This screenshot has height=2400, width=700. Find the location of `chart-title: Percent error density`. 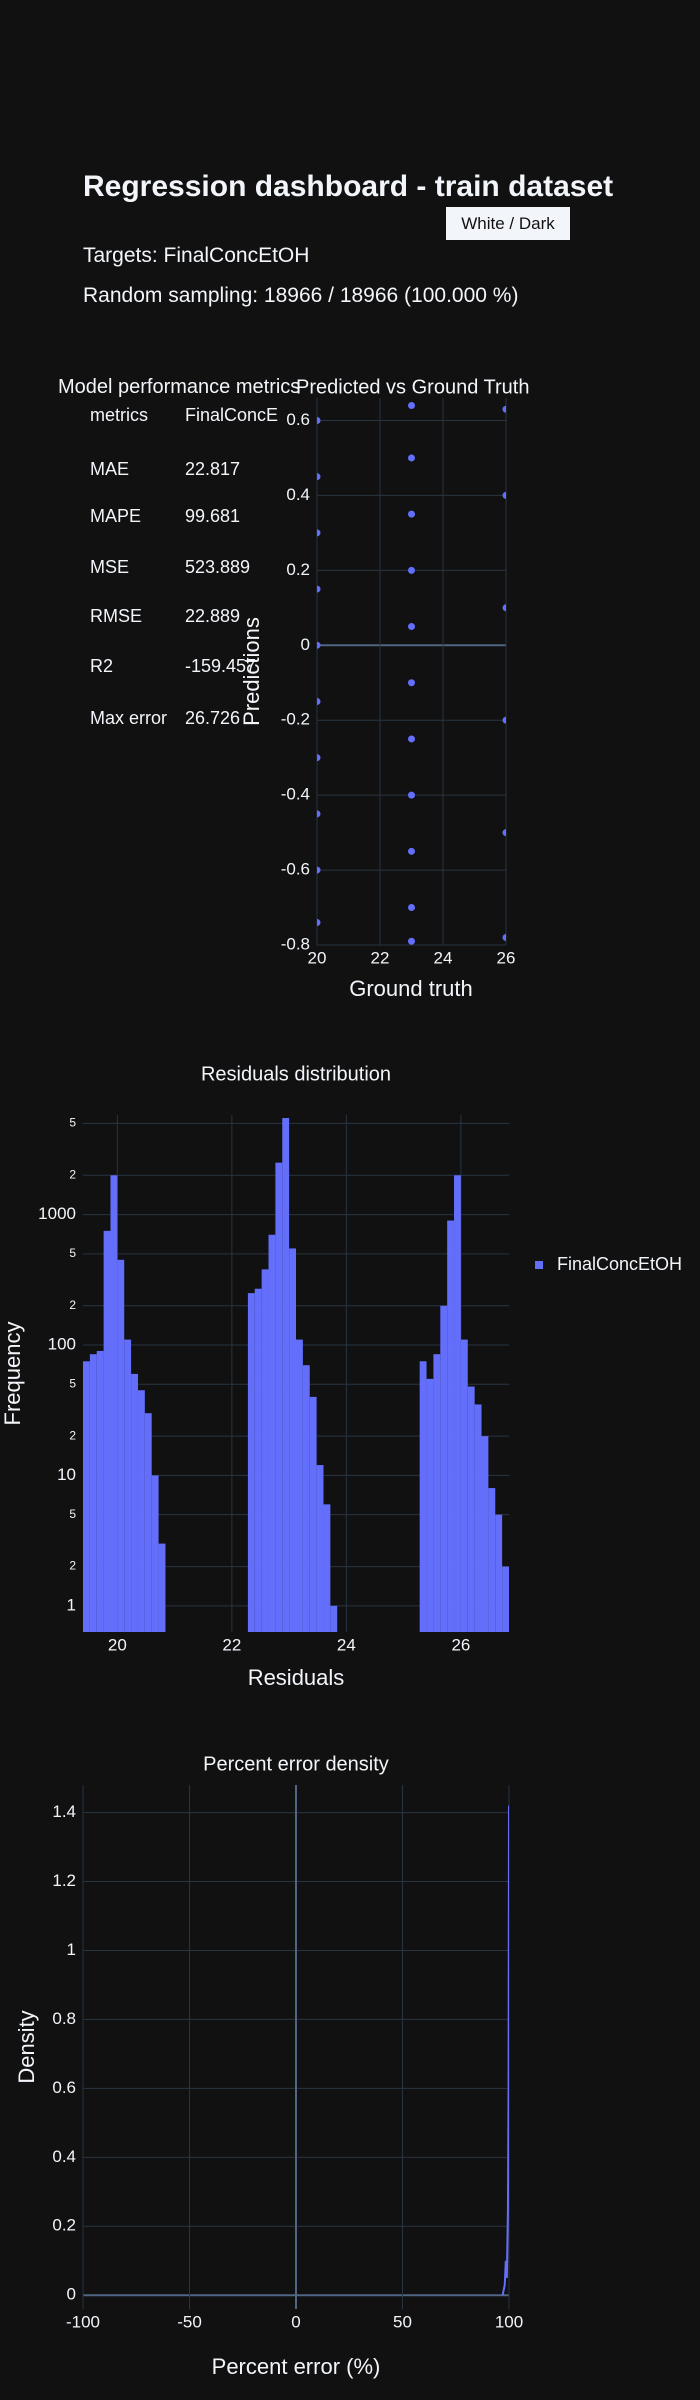

chart-title: Percent error density is located at coordinates (296, 1764).